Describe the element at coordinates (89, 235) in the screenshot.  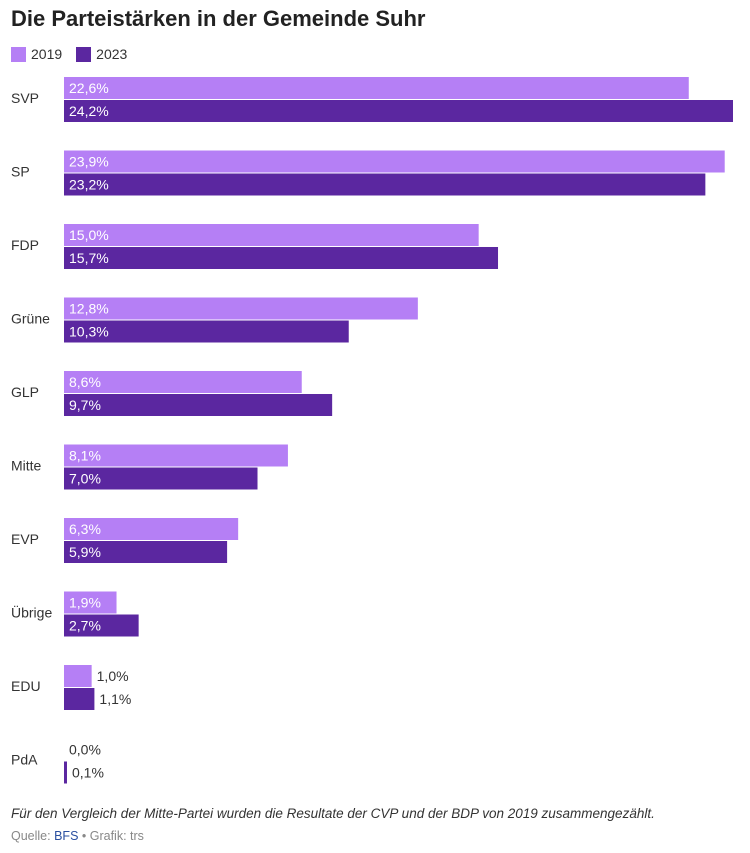
I see `data-label: 15,0%` at that location.